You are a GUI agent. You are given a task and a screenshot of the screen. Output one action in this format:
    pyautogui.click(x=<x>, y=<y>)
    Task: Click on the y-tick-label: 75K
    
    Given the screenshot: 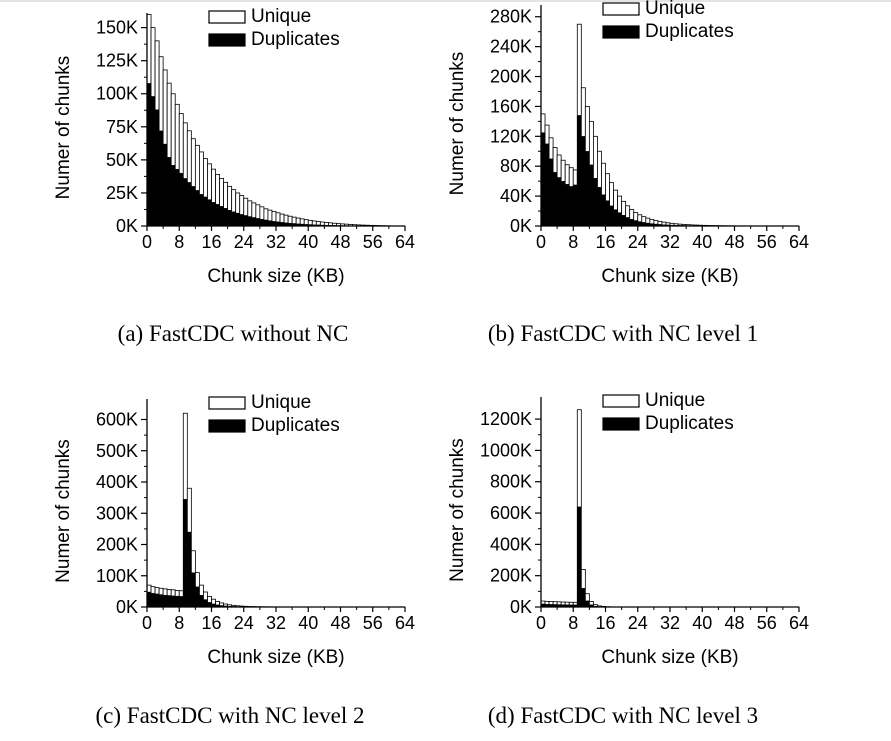 What is the action you would take?
    pyautogui.click(x=122, y=127)
    